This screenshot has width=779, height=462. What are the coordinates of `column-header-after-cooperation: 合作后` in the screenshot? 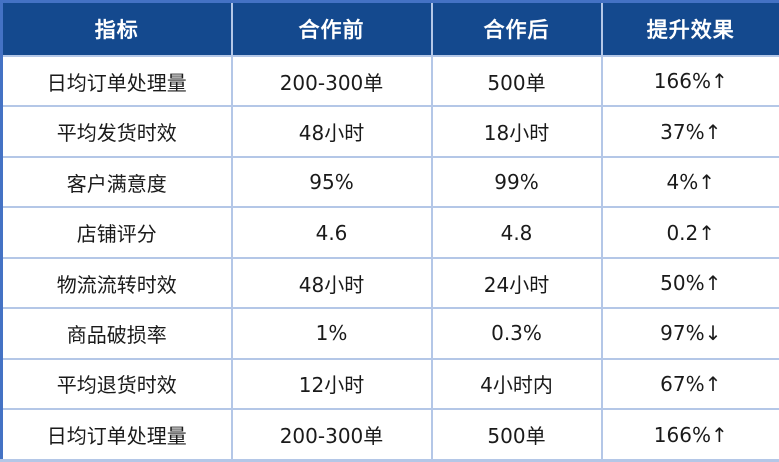 It's located at (516, 28).